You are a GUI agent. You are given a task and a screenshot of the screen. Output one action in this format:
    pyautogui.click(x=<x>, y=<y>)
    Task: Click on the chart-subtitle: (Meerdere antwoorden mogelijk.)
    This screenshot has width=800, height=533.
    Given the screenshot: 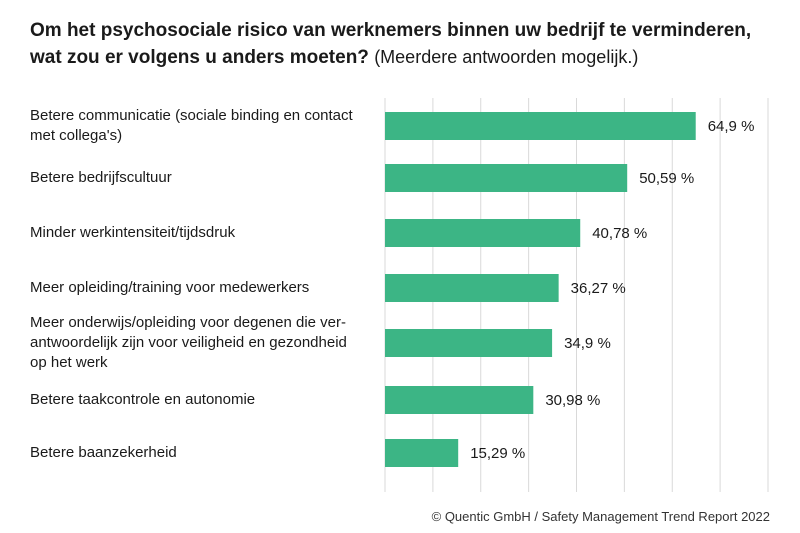 What is the action you would take?
    pyautogui.click(x=506, y=57)
    